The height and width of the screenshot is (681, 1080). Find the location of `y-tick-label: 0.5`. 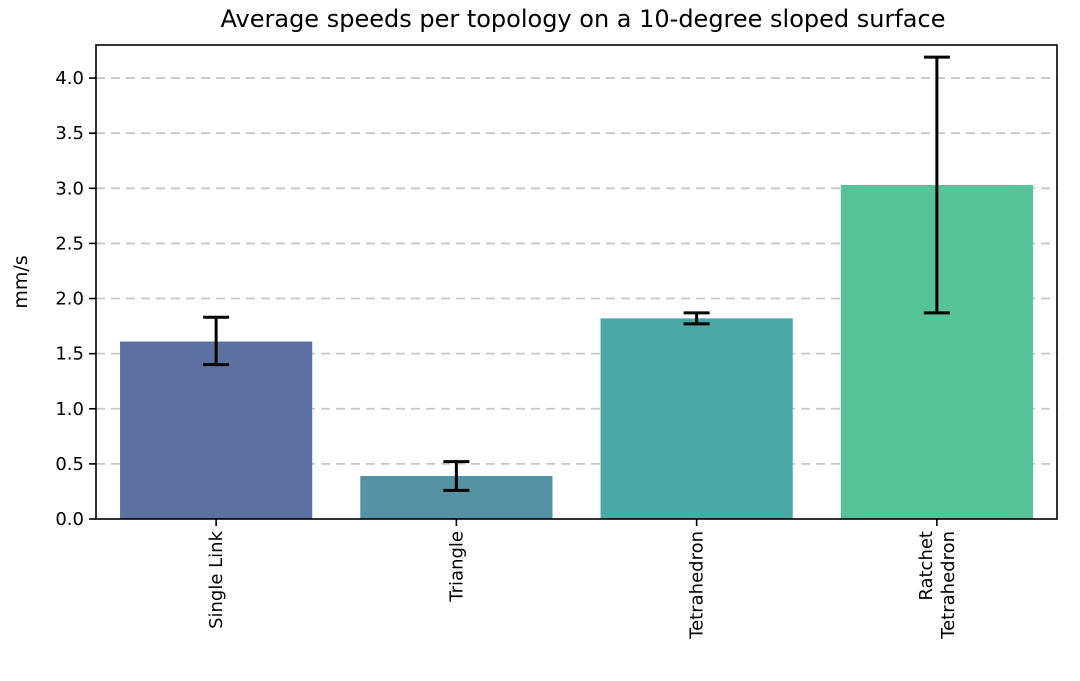

y-tick-label: 0.5 is located at coordinates (69, 464).